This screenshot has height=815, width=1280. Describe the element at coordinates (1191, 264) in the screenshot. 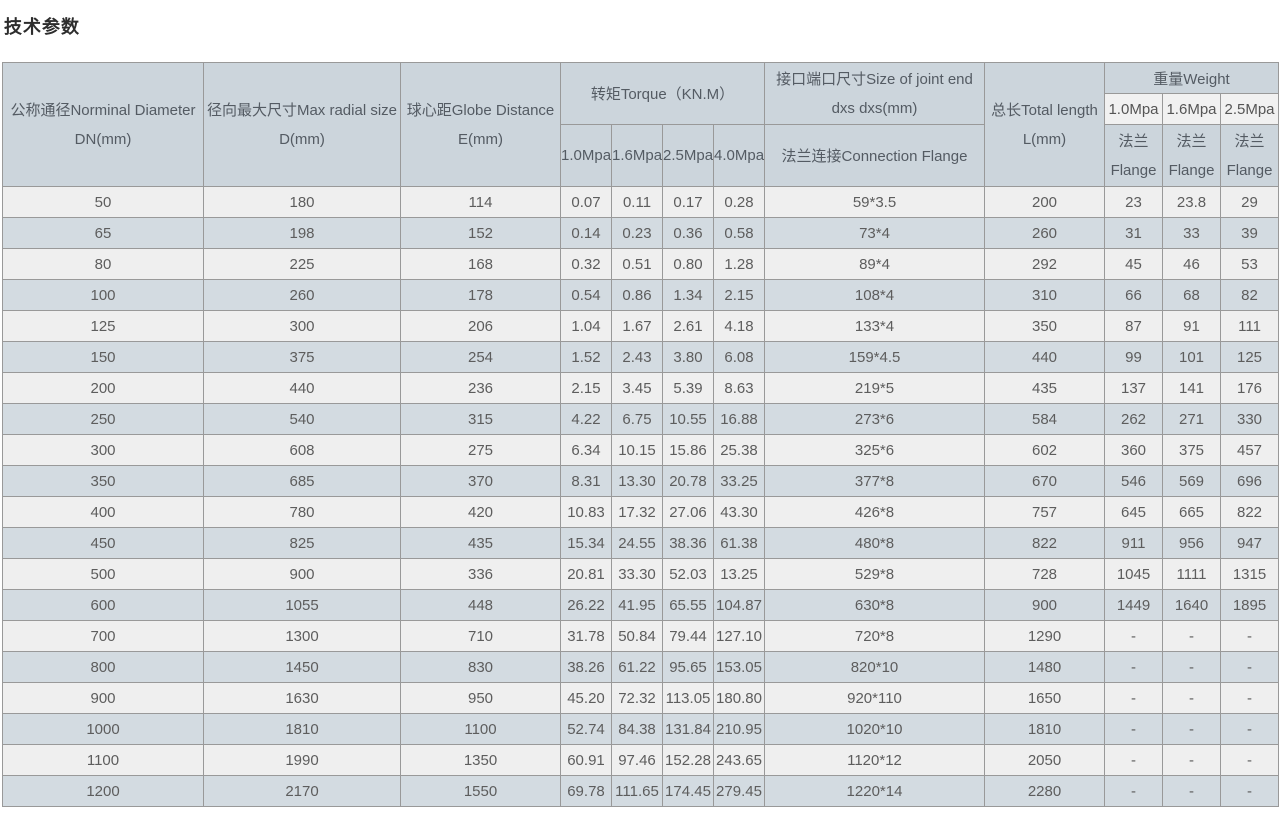

I see `table-cell: 46` at that location.